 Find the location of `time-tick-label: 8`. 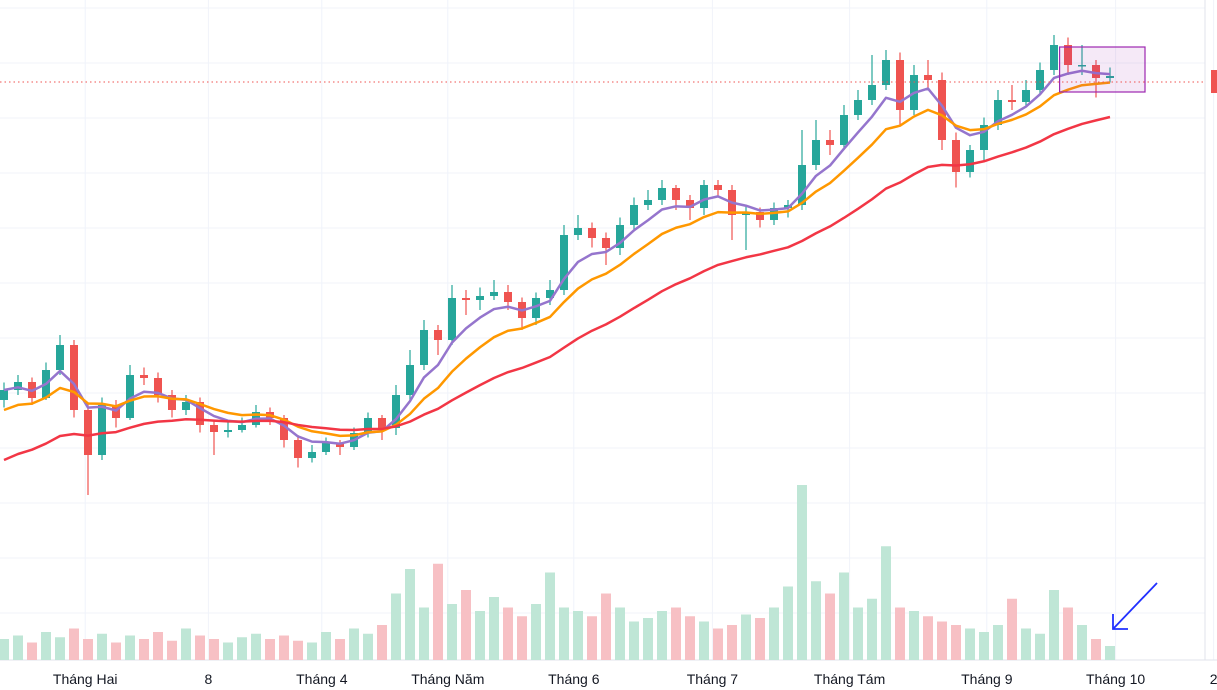

time-tick-label: 8 is located at coordinates (209, 679).